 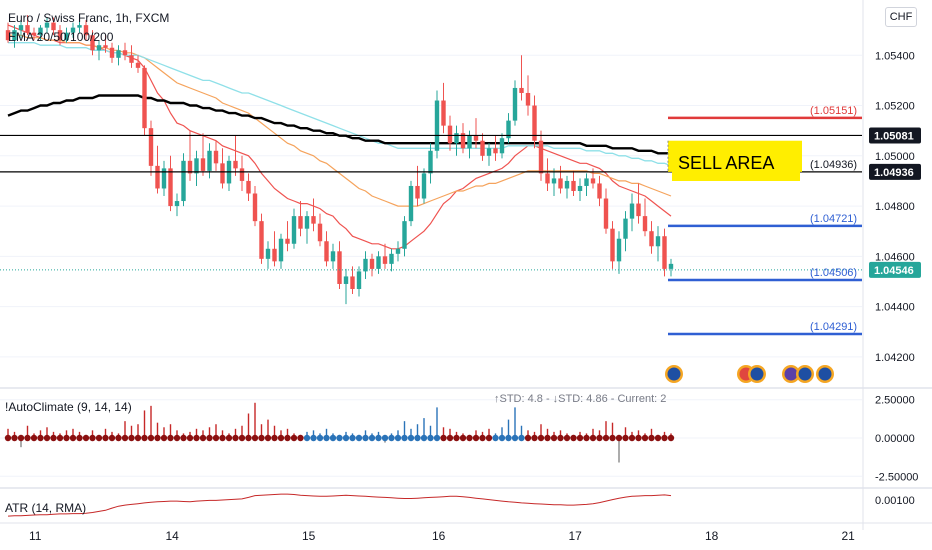 What do you see at coordinates (580, 399) in the screenshot?
I see `autoclimate-stats: ↑STD: 4.8 - ↓STD: 4.86 - Current: 2` at bounding box center [580, 399].